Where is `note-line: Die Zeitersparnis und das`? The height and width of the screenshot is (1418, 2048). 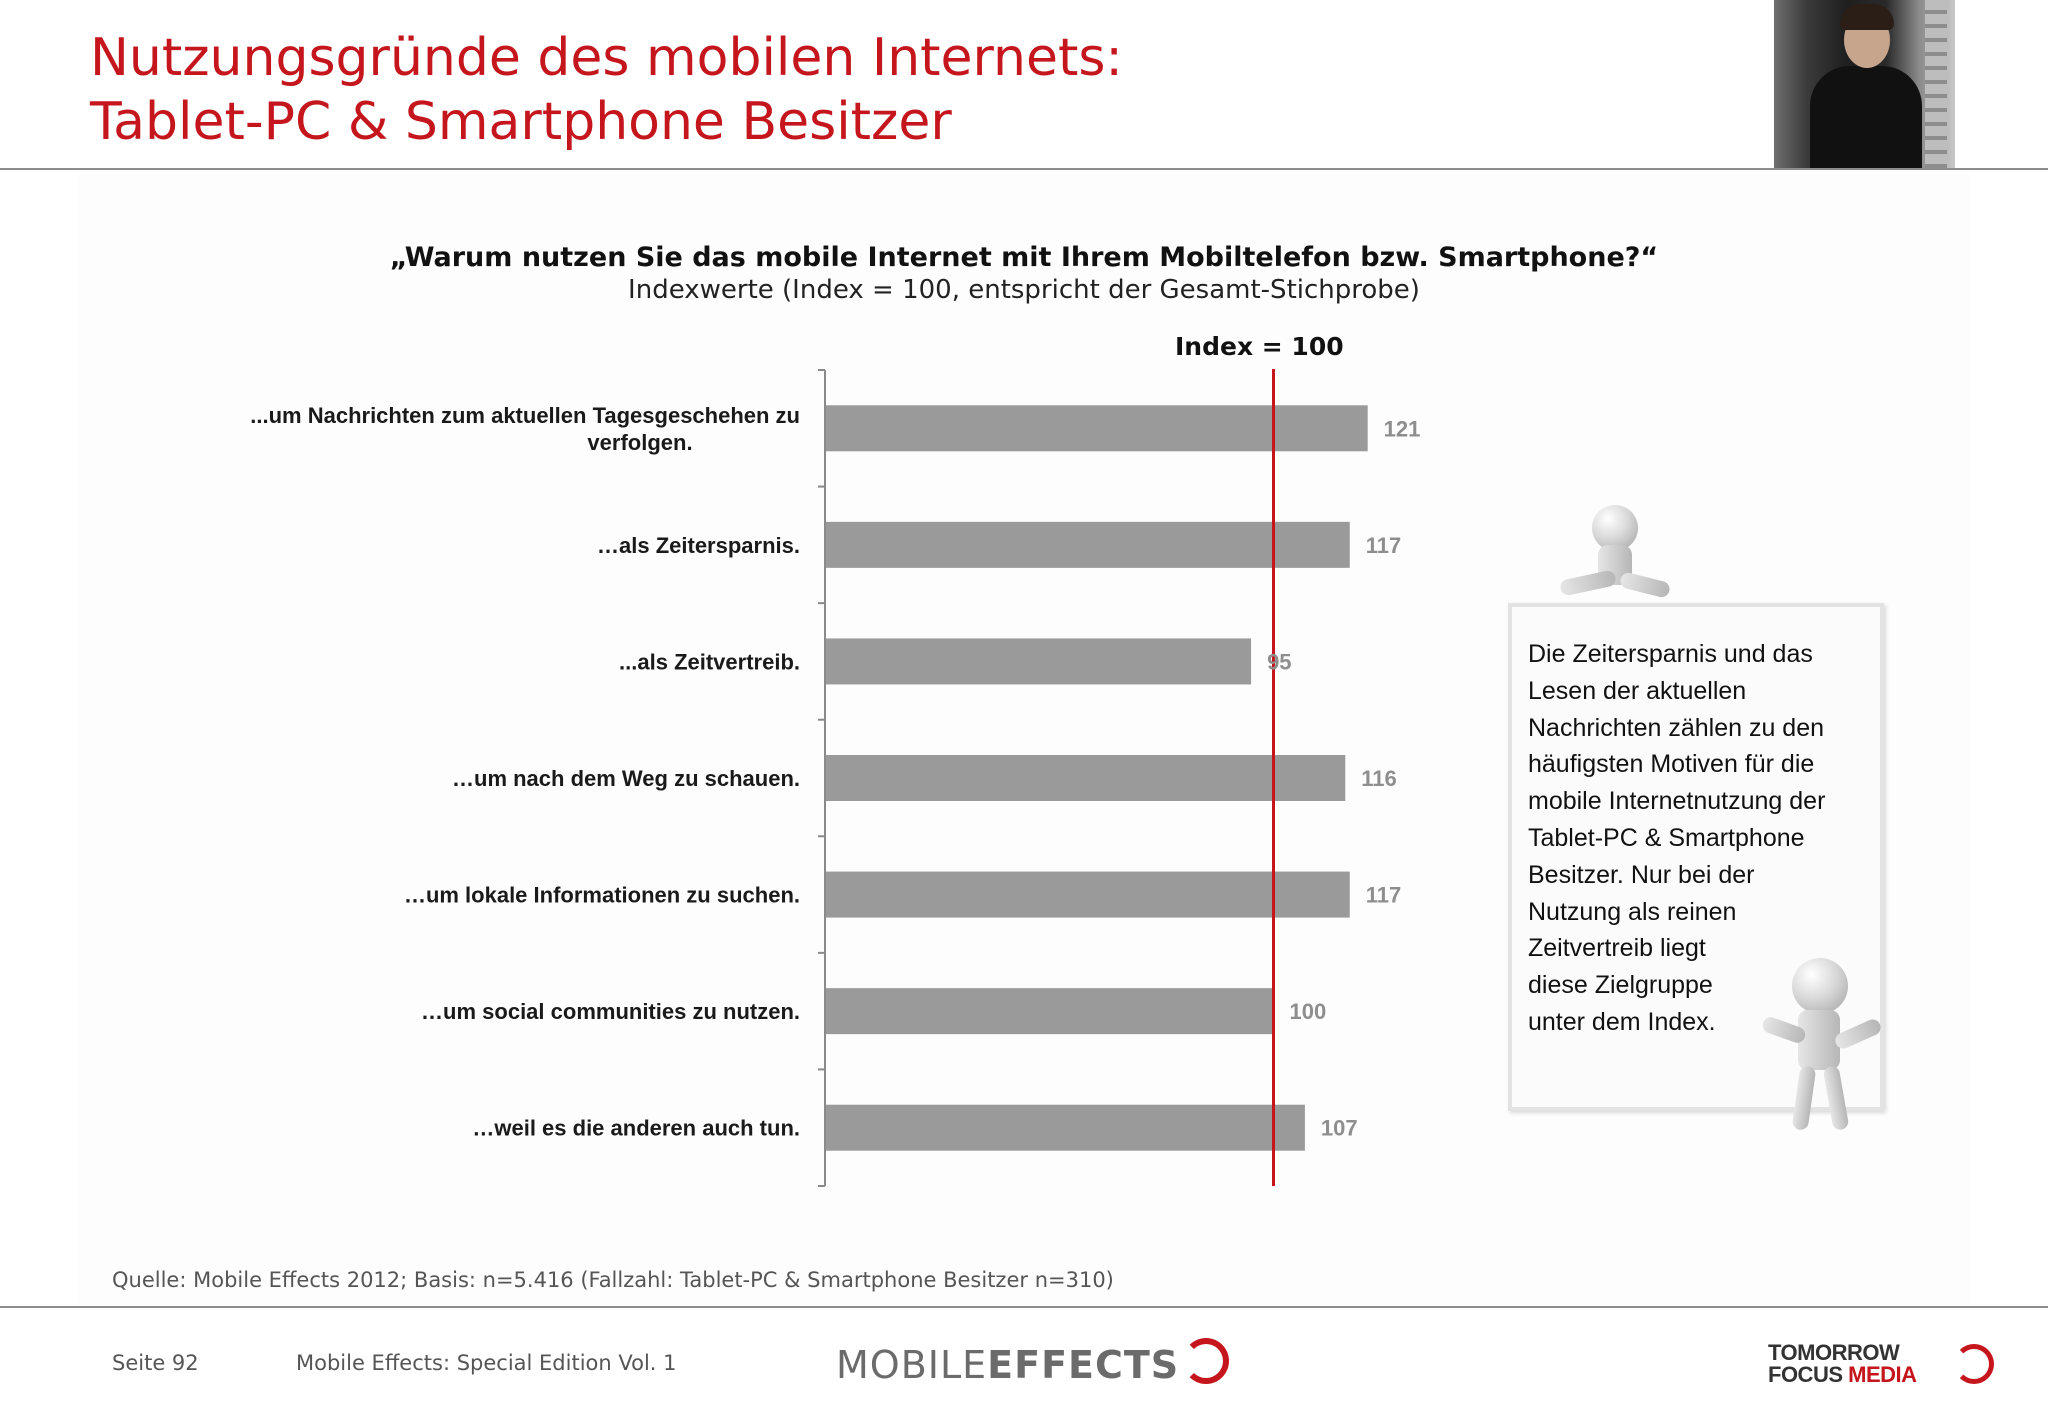
note-line: Die Zeitersparnis und das is located at coordinates (1670, 654).